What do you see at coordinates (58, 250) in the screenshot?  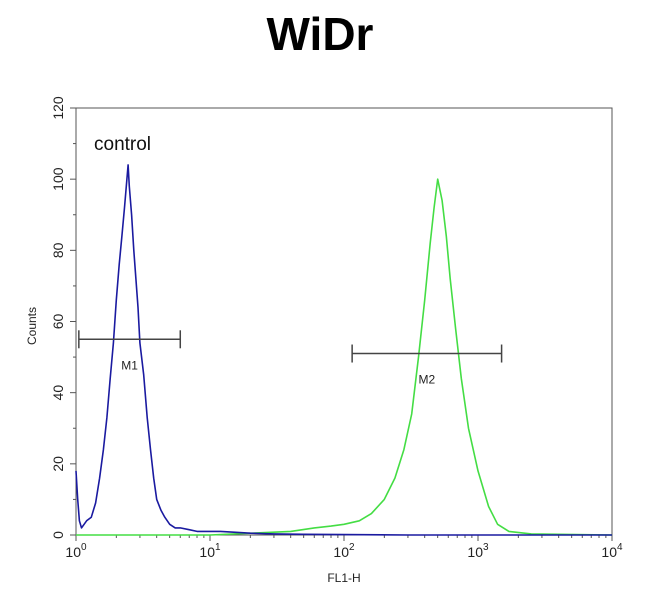 I see `y-tick-label: 80` at bounding box center [58, 250].